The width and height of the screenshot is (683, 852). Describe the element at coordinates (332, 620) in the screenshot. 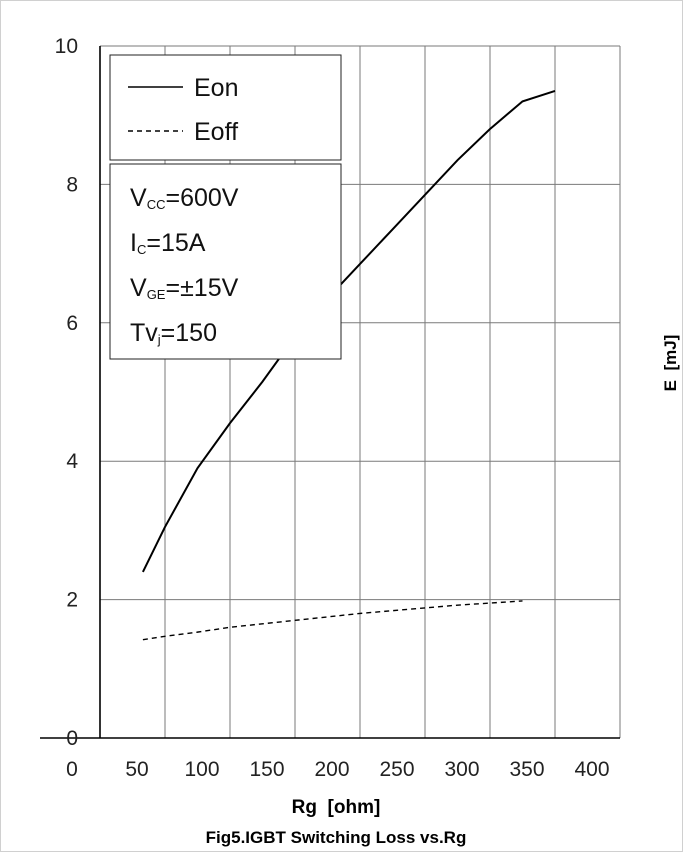

I see `series-eoff-line` at that location.